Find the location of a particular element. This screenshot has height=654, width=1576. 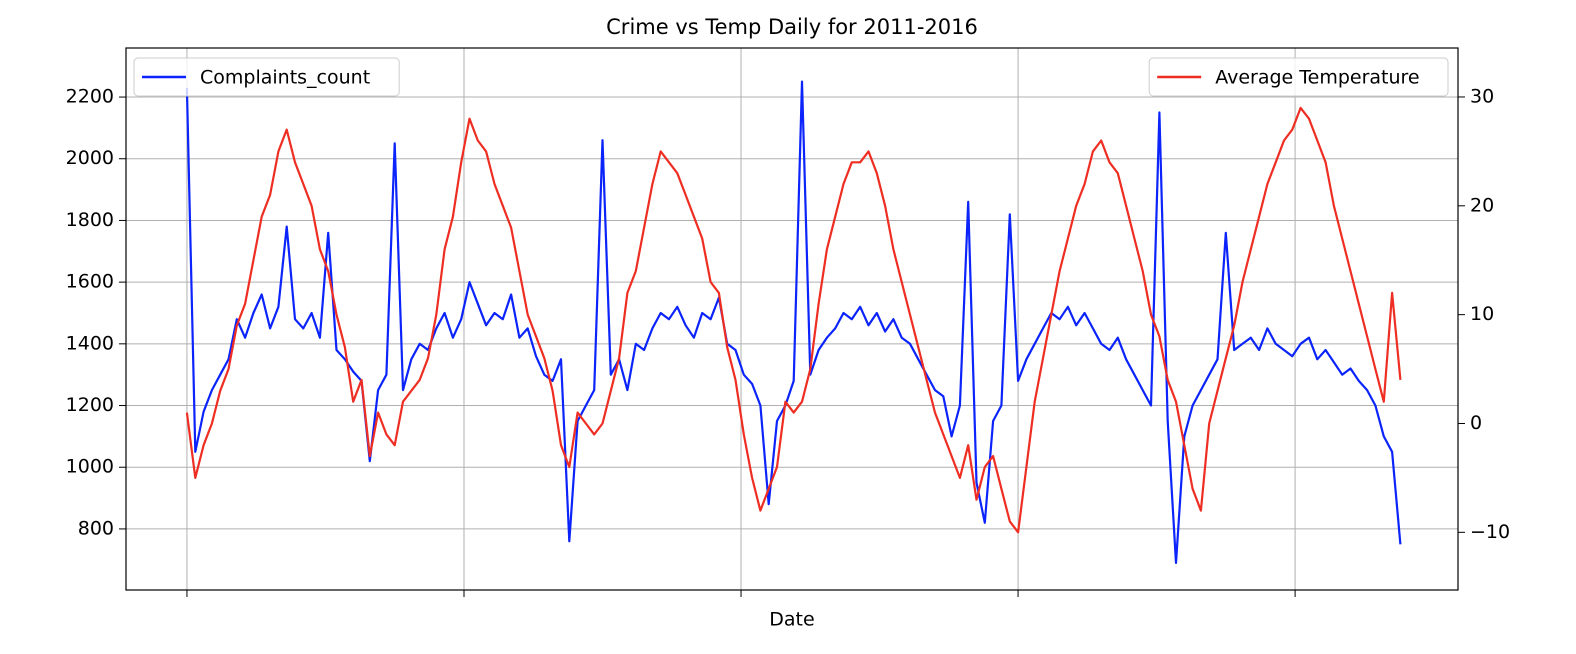

legend-label: Average Temperature is located at coordinates (1317, 78).